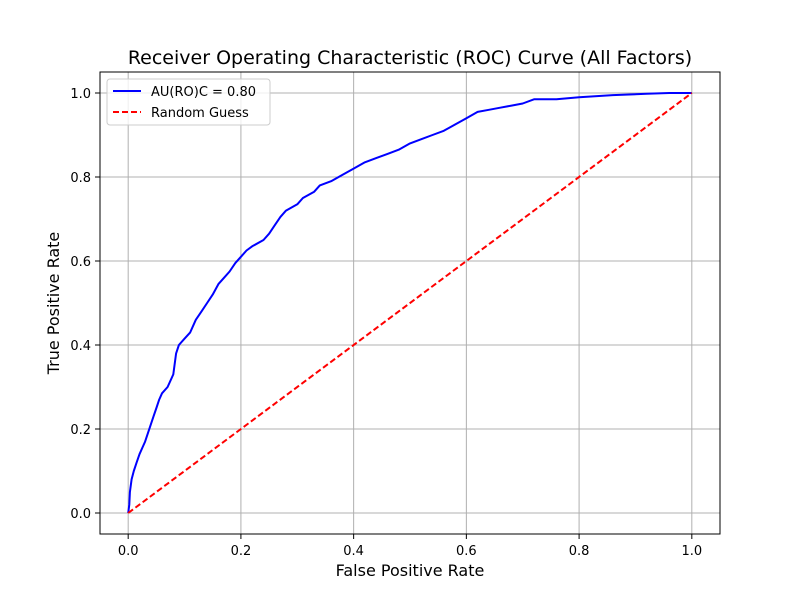  What do you see at coordinates (80, 178) in the screenshot?
I see `y-tick-label: 0.8` at bounding box center [80, 178].